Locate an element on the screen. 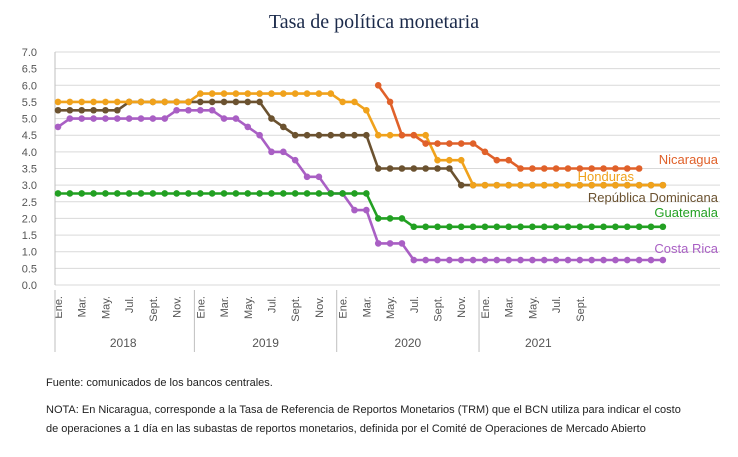 Image resolution: width=738 pixels, height=457 pixels. year-label: 2019 is located at coordinates (265, 343).